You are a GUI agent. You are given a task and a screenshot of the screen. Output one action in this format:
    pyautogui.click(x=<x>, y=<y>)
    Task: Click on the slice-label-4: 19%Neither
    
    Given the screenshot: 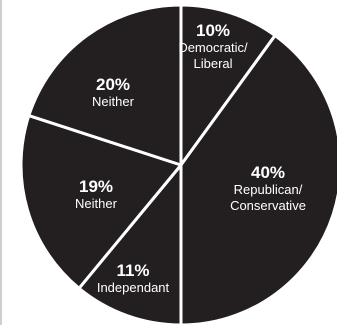 What is the action you would take?
    pyautogui.click(x=96, y=194)
    